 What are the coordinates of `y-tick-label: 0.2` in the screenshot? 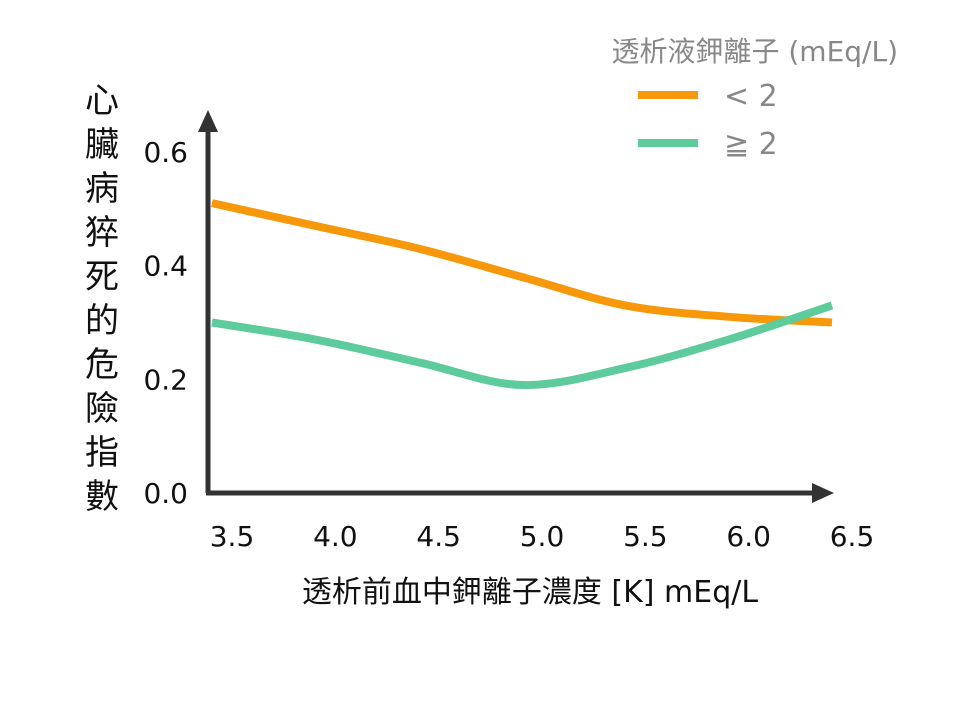 It's located at (165, 379).